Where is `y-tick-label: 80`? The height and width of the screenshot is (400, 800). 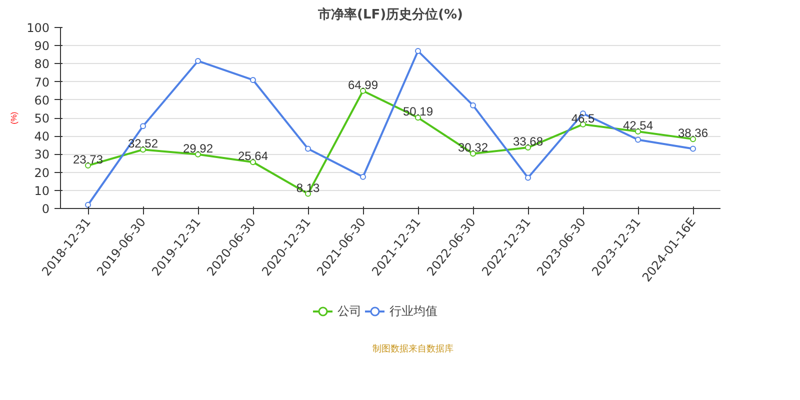
y-tick-label: 80 is located at coordinates (42, 64).